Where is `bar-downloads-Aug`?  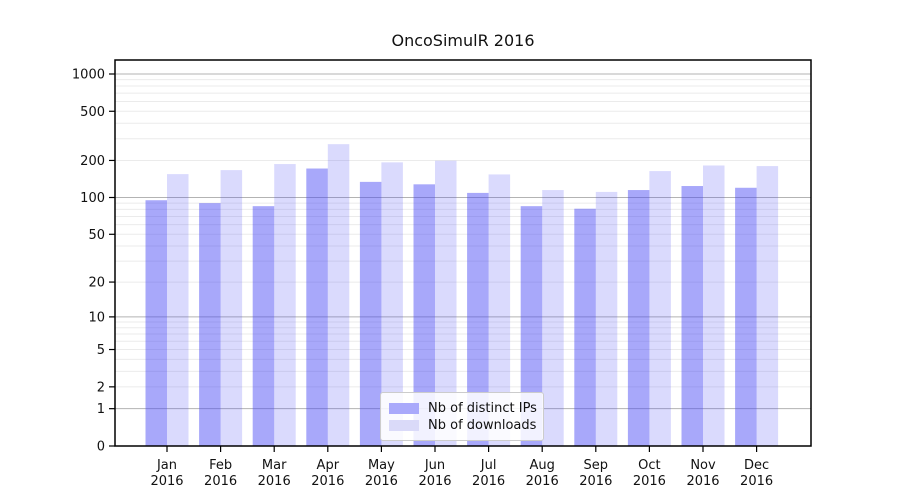
bar-downloads-Aug is located at coordinates (553, 318).